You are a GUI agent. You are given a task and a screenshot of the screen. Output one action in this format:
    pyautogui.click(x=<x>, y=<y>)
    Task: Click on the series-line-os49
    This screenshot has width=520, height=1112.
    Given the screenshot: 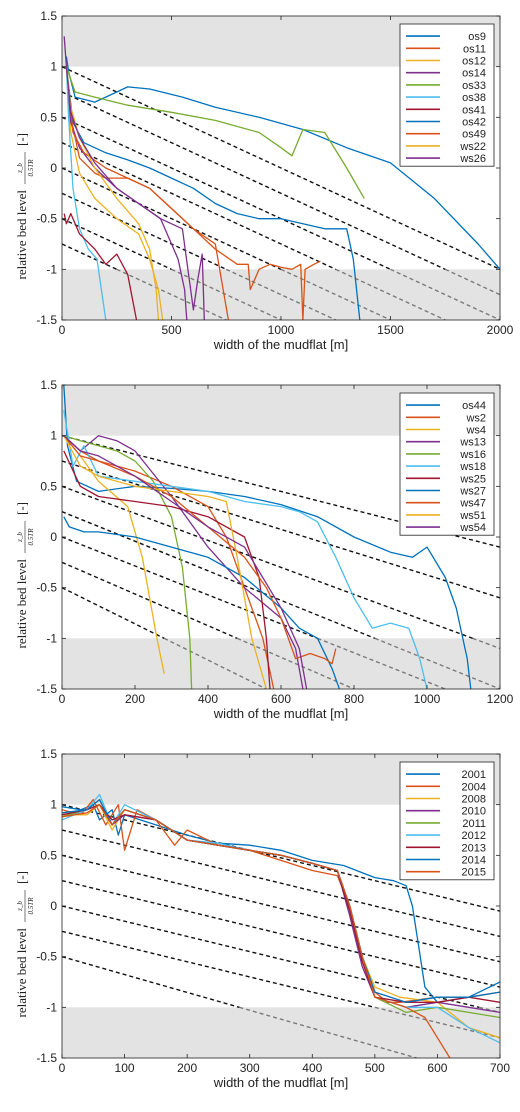 What is the action you would take?
    pyautogui.click(x=193, y=193)
    